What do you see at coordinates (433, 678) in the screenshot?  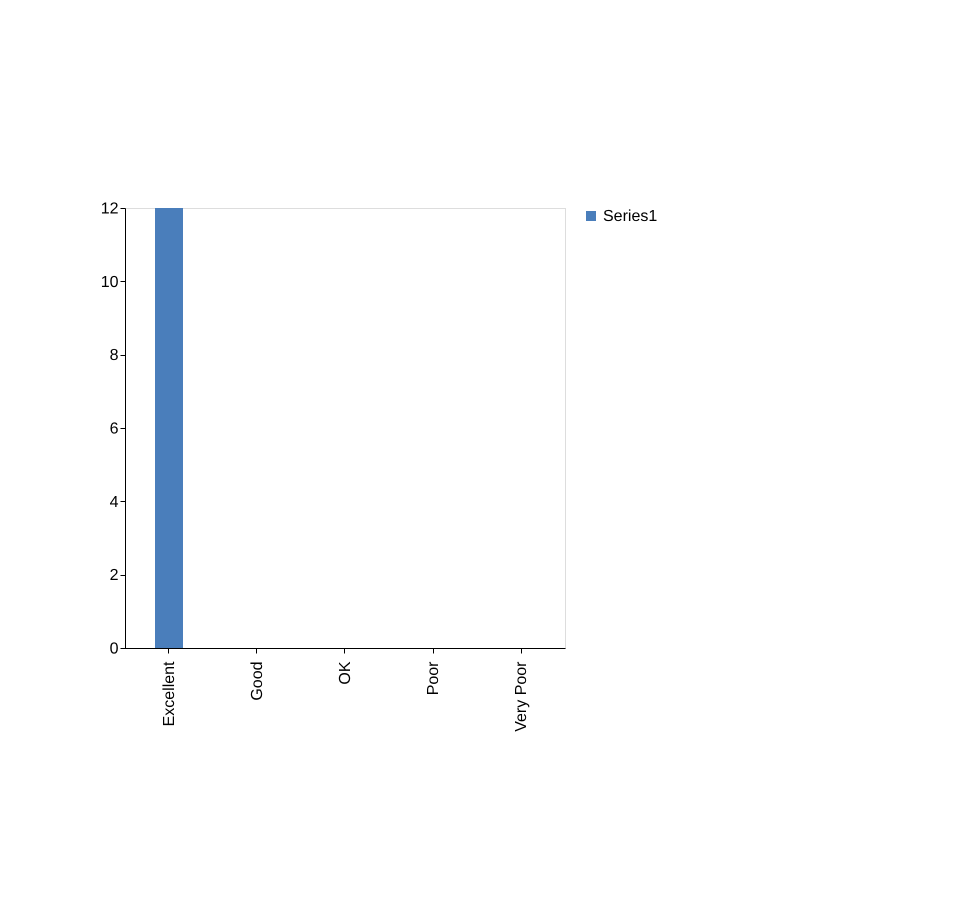 I see `x-tick-label: Poor` at bounding box center [433, 678].